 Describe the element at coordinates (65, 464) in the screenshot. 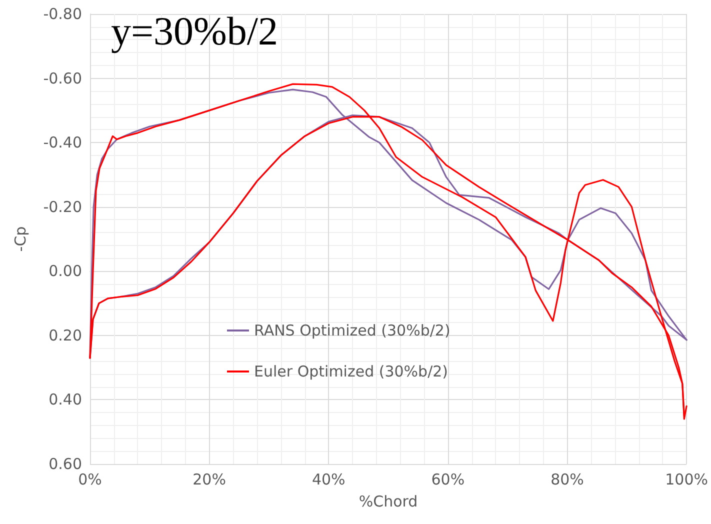

I see `y-tick-label: 0.60` at that location.